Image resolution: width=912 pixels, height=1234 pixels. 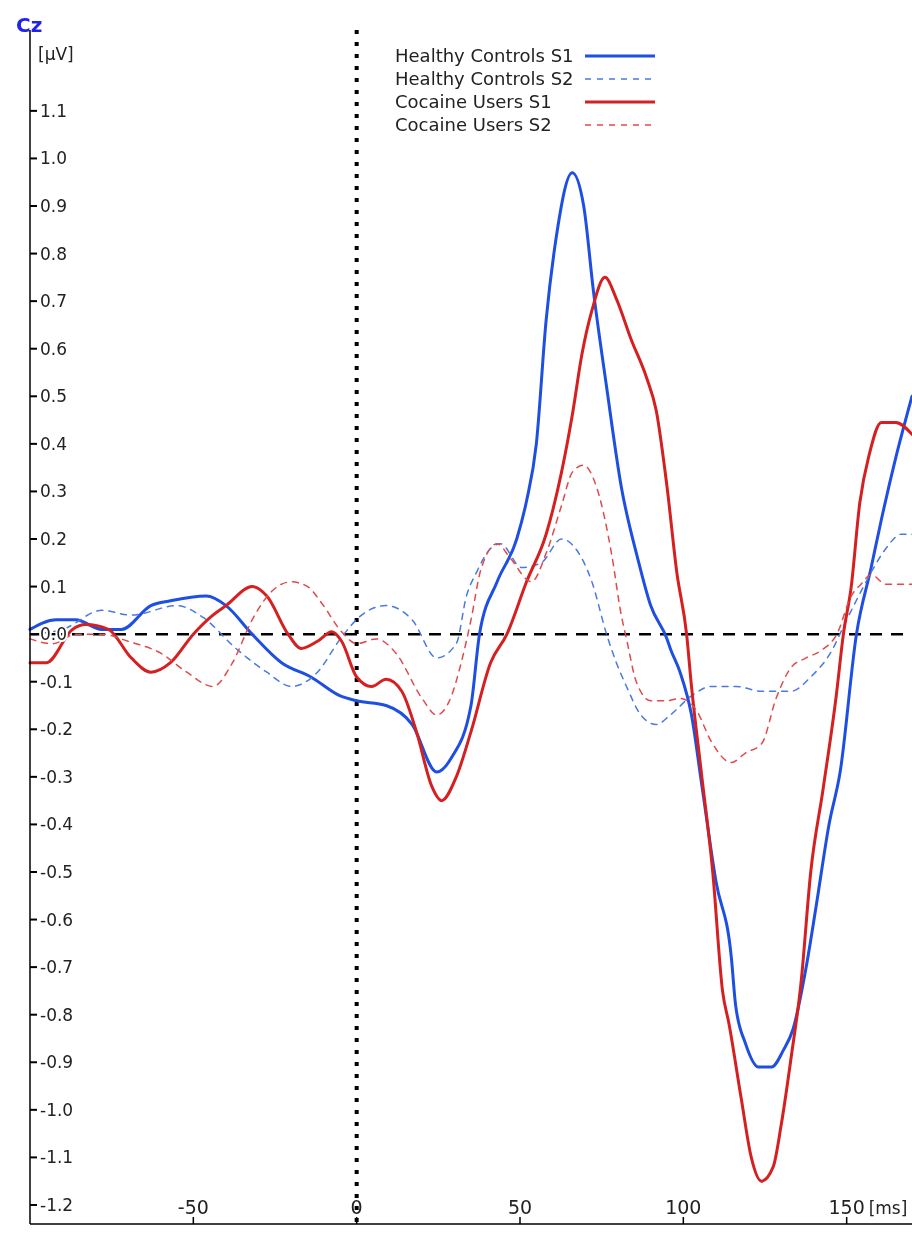 I want to click on y-tick-label: -0.8, so click(x=57, y=1014).